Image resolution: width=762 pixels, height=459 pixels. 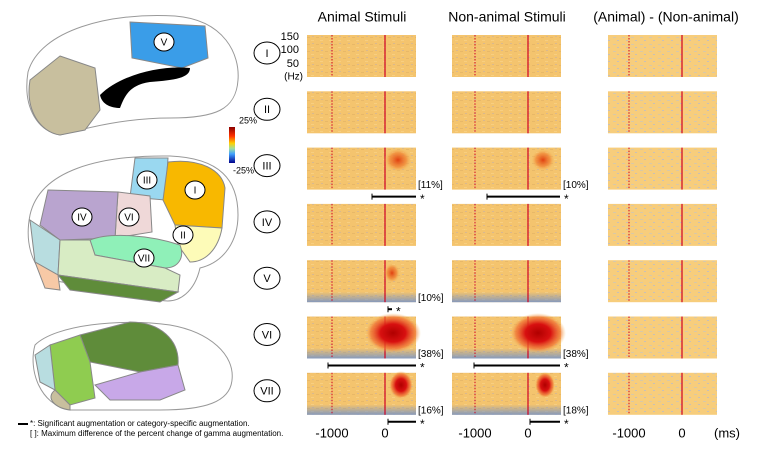 I want to click on freq-label: 150, so click(x=290, y=37).